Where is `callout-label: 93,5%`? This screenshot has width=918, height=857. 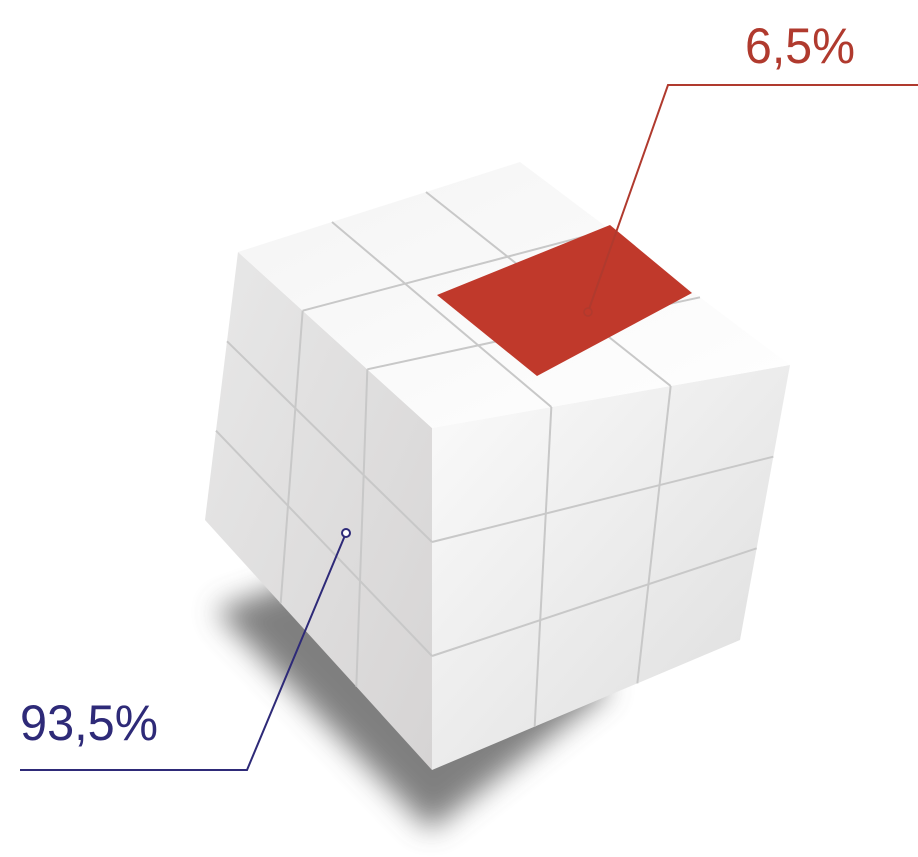 callout-label: 93,5% is located at coordinates (89, 723).